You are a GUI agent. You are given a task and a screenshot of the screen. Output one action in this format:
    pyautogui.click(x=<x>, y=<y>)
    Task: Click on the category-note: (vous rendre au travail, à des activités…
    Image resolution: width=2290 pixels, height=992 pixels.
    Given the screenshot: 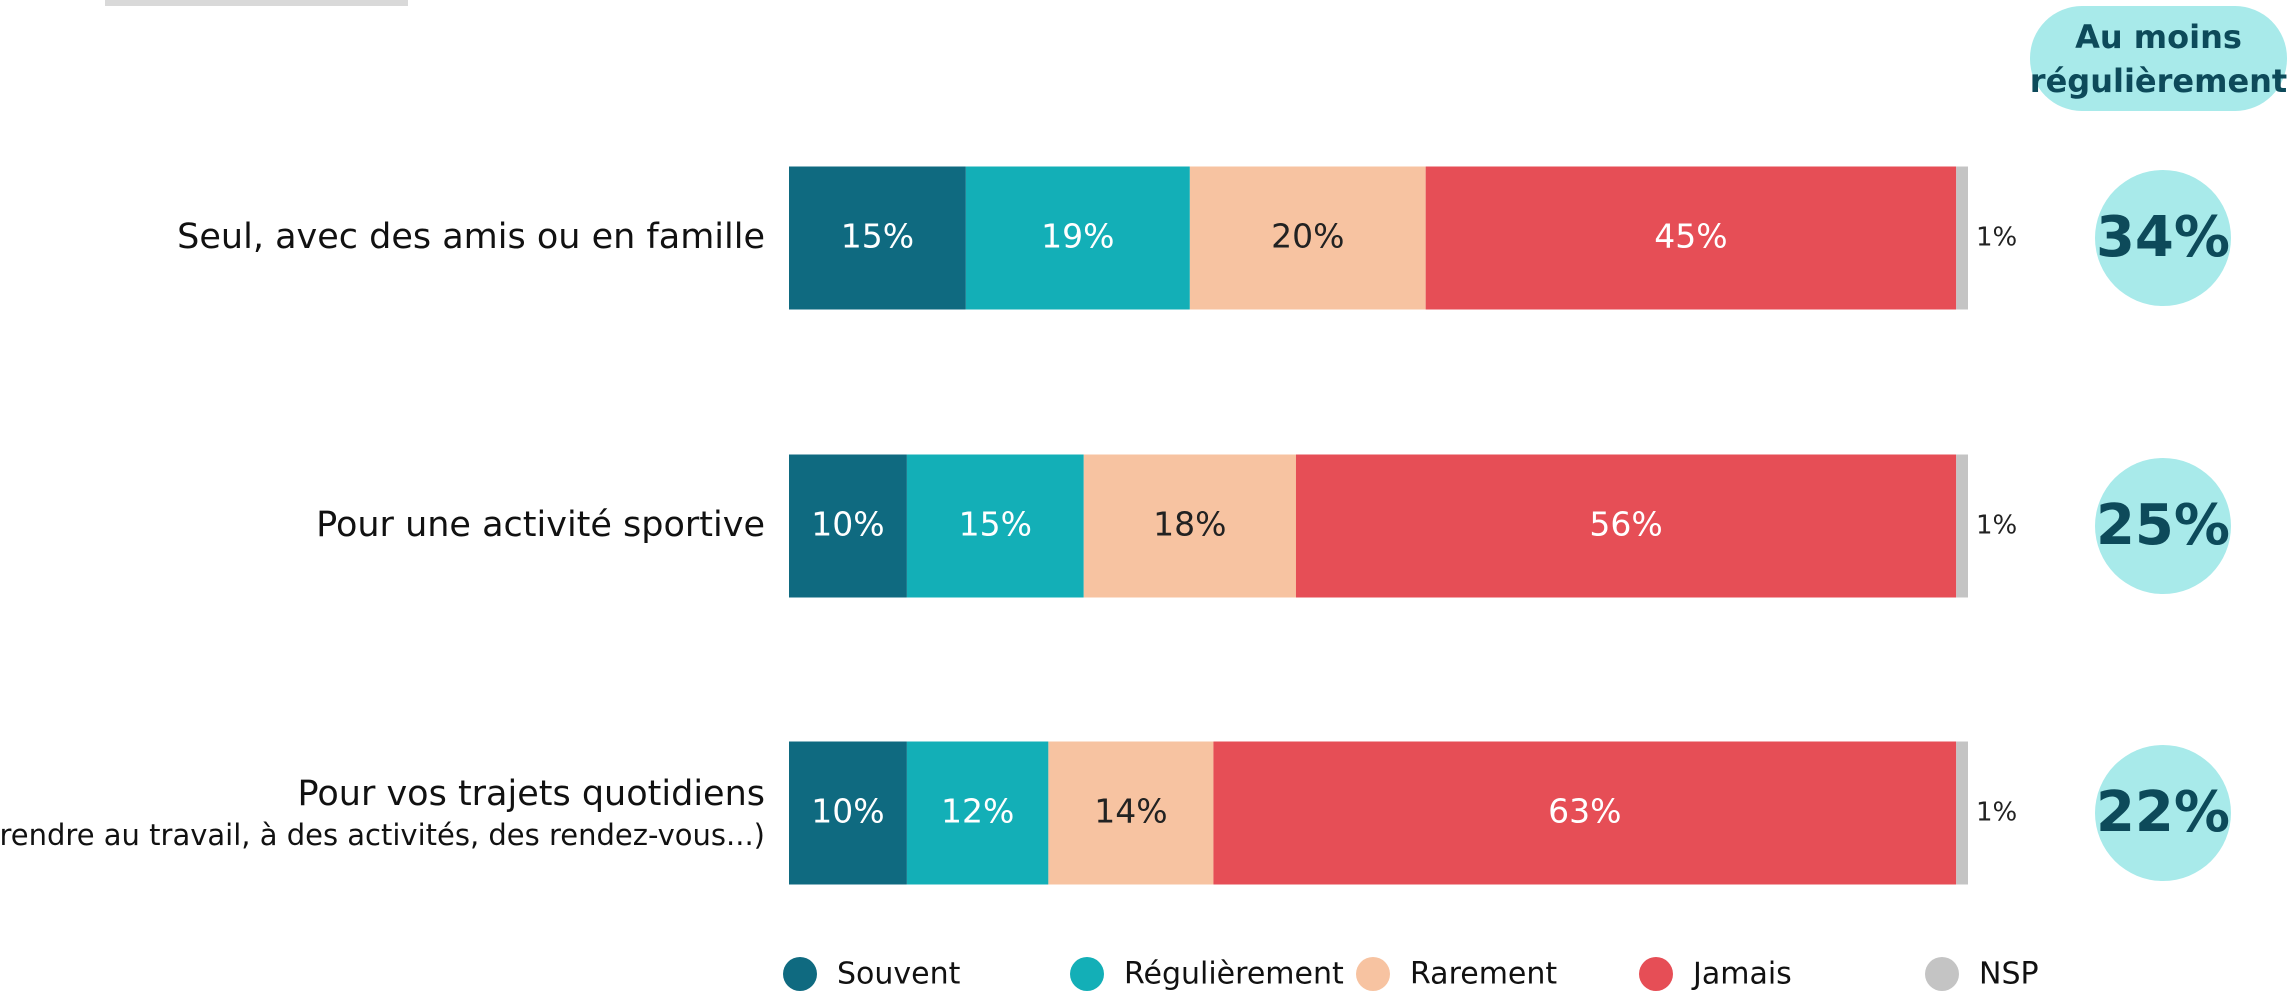 What is the action you would take?
    pyautogui.click(x=382, y=835)
    